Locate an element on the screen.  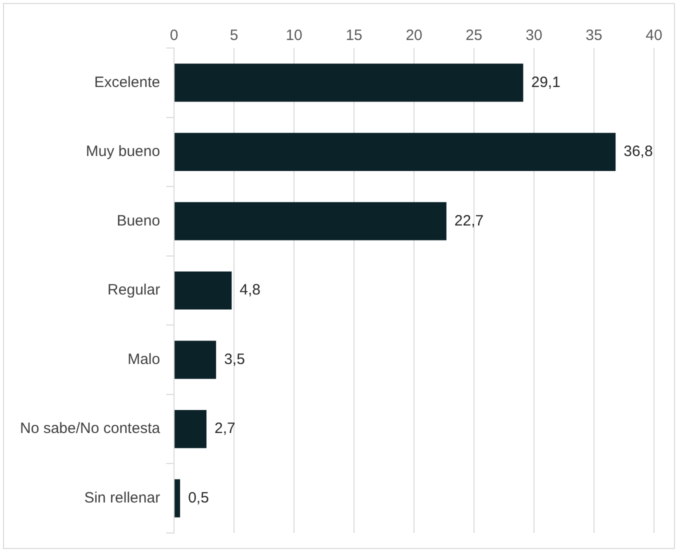
x-tick-label: 30 is located at coordinates (534, 35).